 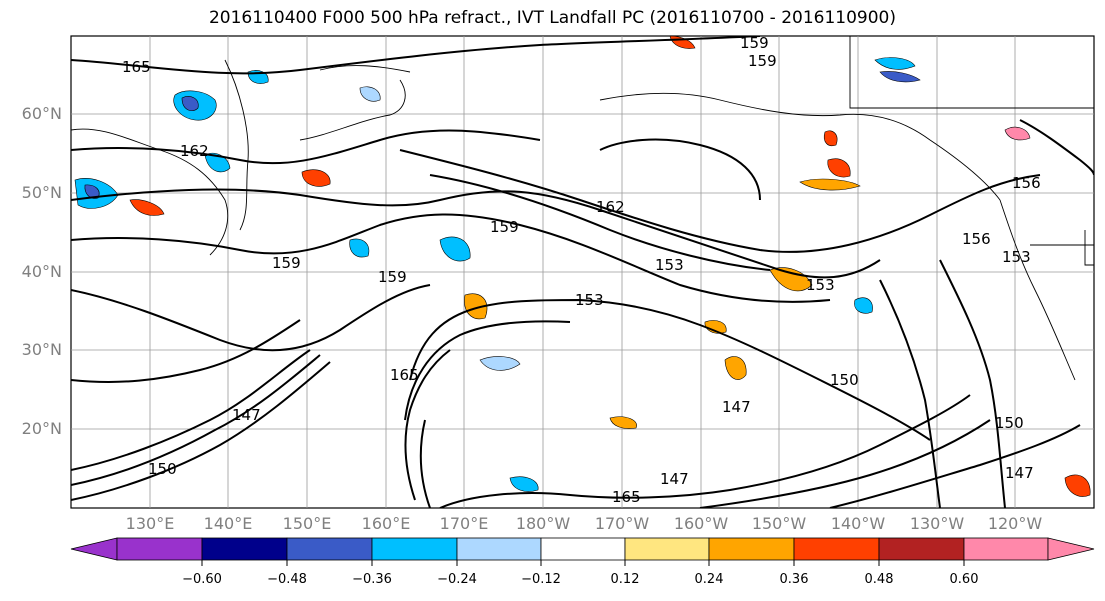 What do you see at coordinates (150, 523) in the screenshot?
I see `lon-label: 130°E` at bounding box center [150, 523].